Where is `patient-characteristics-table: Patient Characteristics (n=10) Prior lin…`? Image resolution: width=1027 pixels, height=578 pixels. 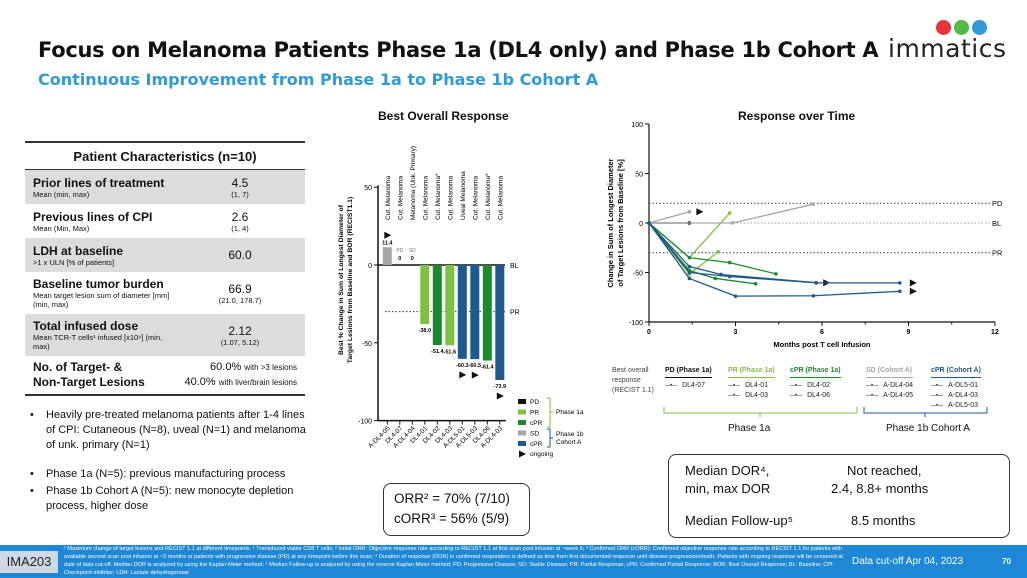 patient-characteristics-table: Patient Characteristics (n=10) Prior lin… is located at coordinates (165, 268).